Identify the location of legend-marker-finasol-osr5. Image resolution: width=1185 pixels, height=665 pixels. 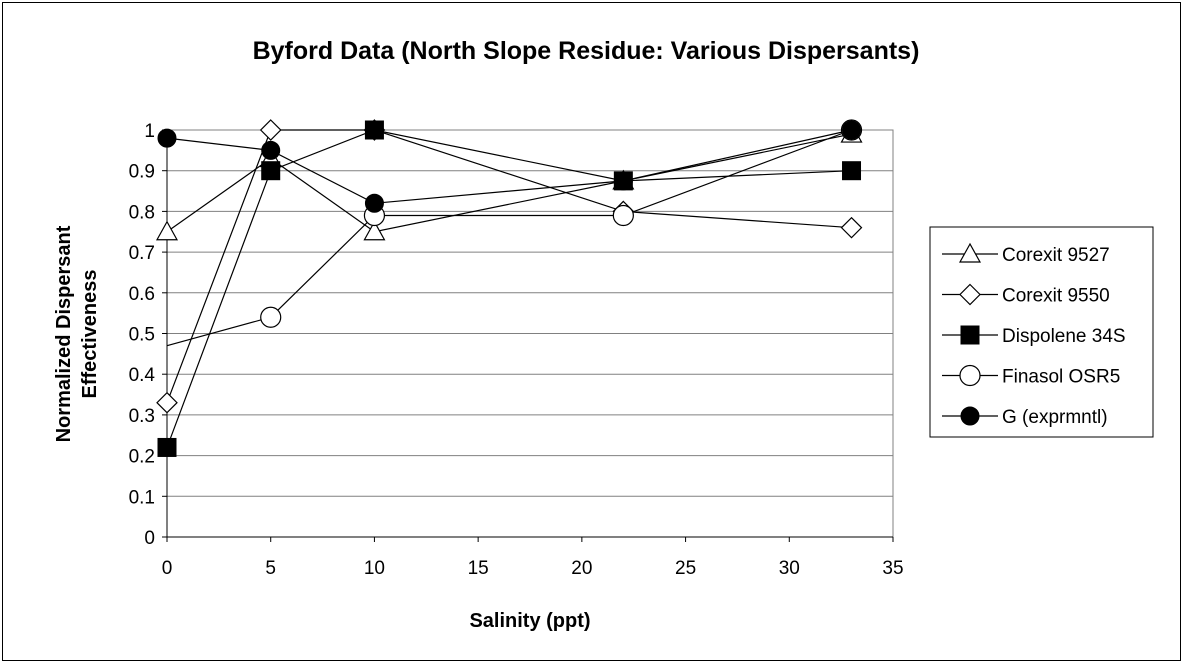
(970, 375).